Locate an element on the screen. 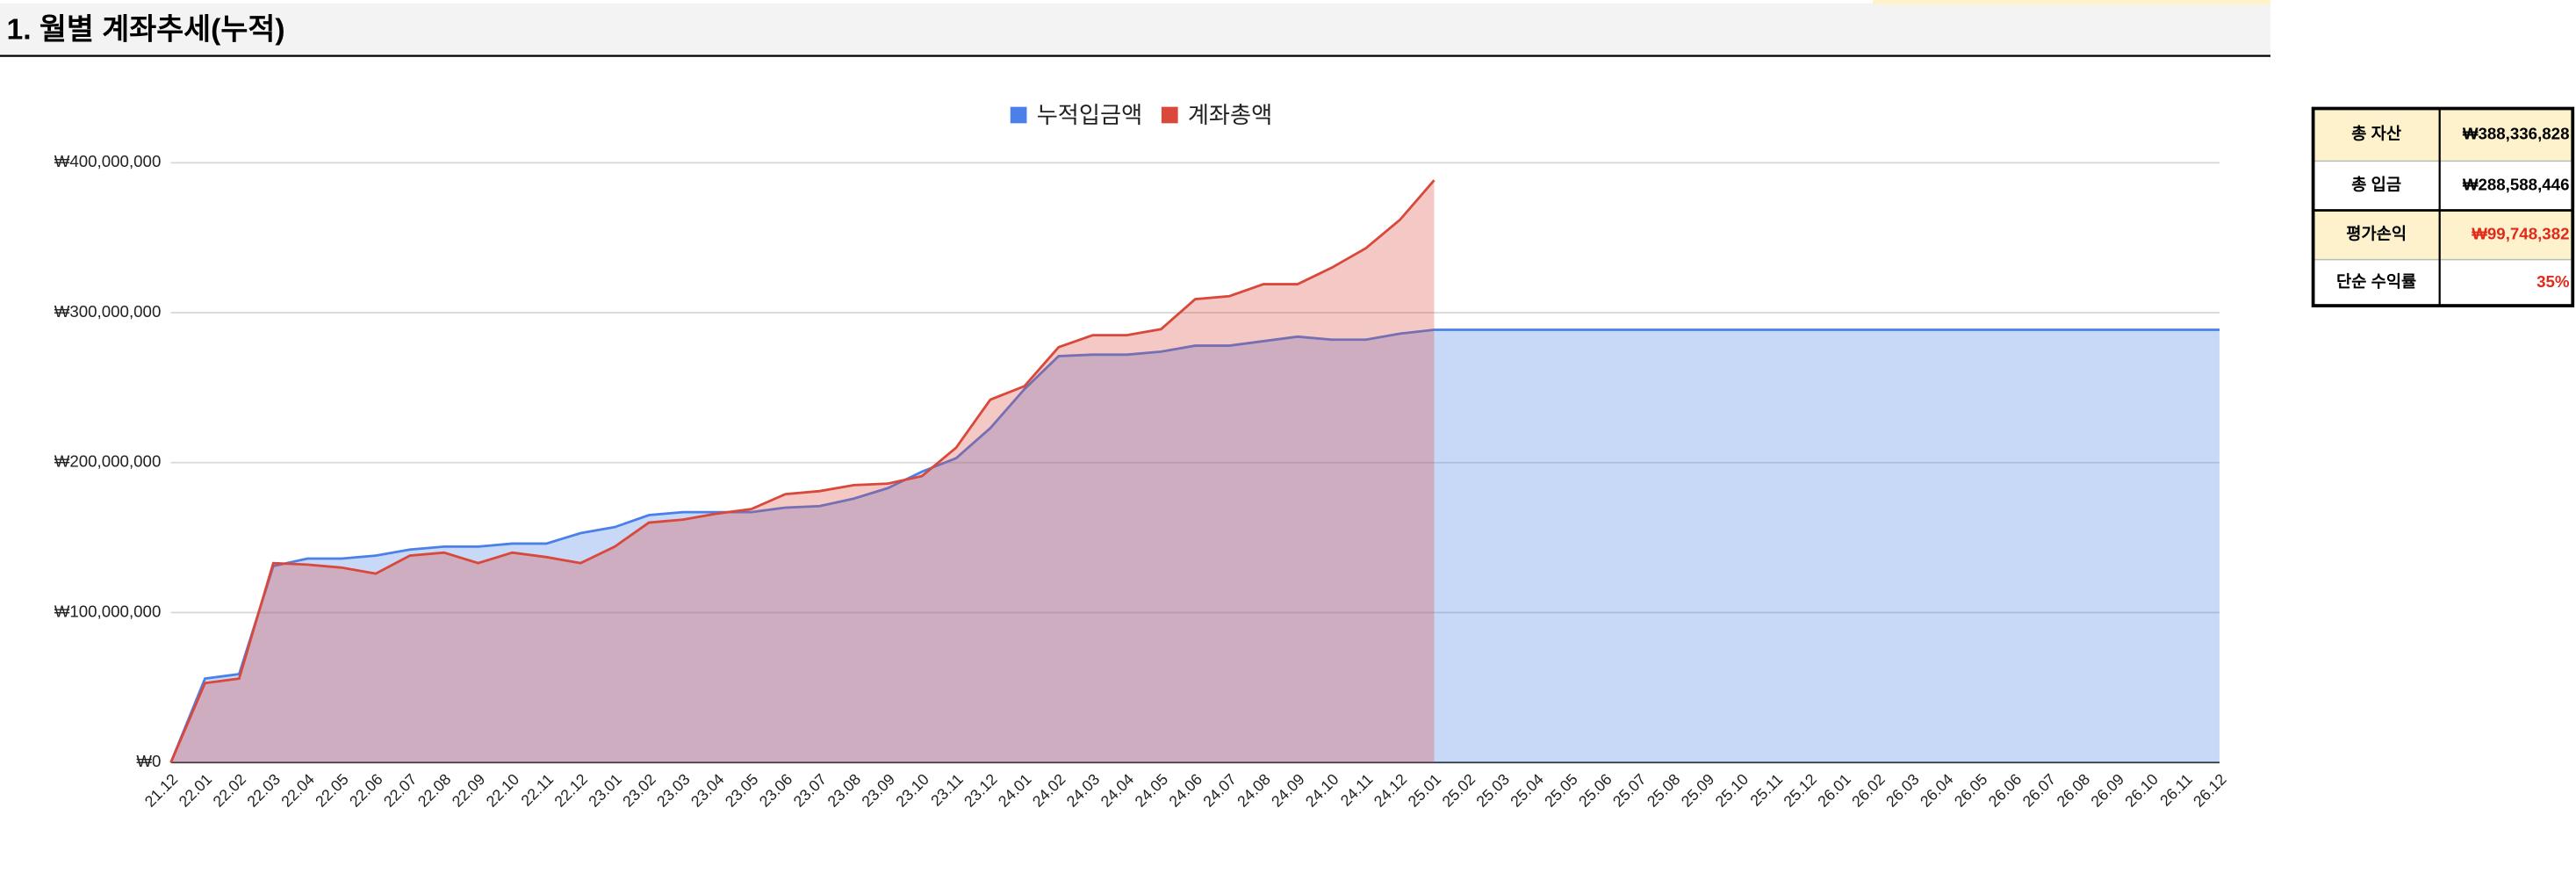 The image size is (2576, 873). x-tick-label: 24.12 is located at coordinates (1391, 790).